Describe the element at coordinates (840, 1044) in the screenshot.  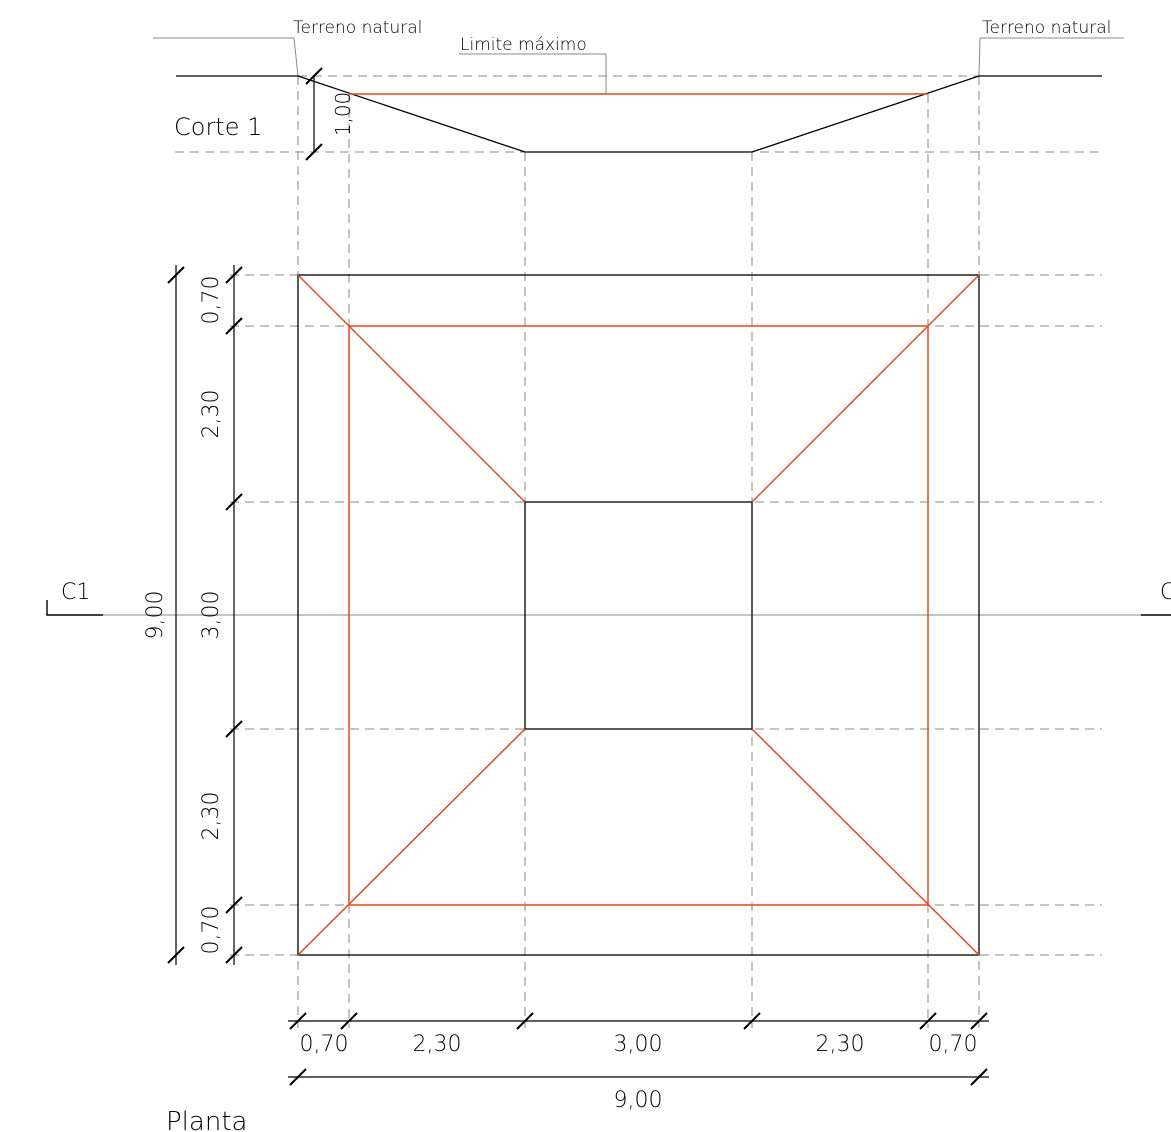
I see `horizontal-dim-label-4: 2,30` at that location.